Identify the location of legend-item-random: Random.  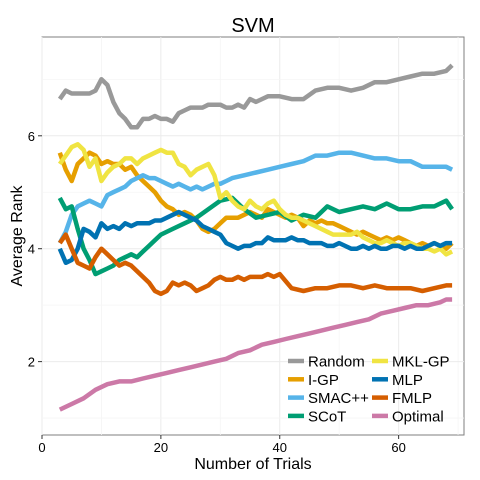
(326, 362).